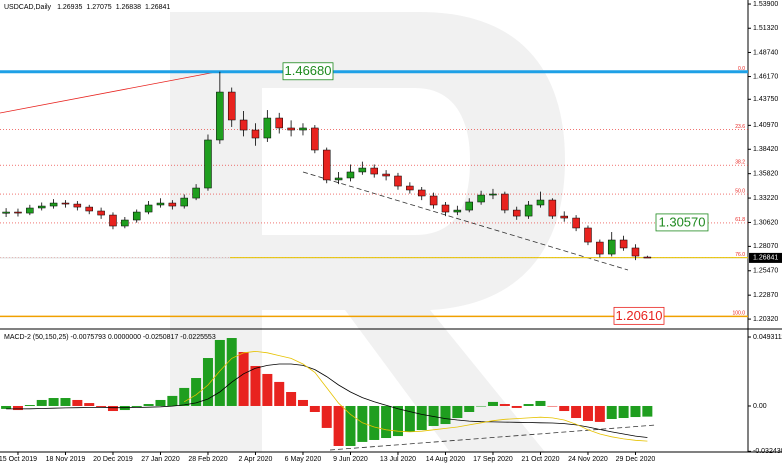 The height and width of the screenshot is (465, 782). Describe the element at coordinates (738, 314) in the screenshot. I see `fib-label: 100.0` at that location.